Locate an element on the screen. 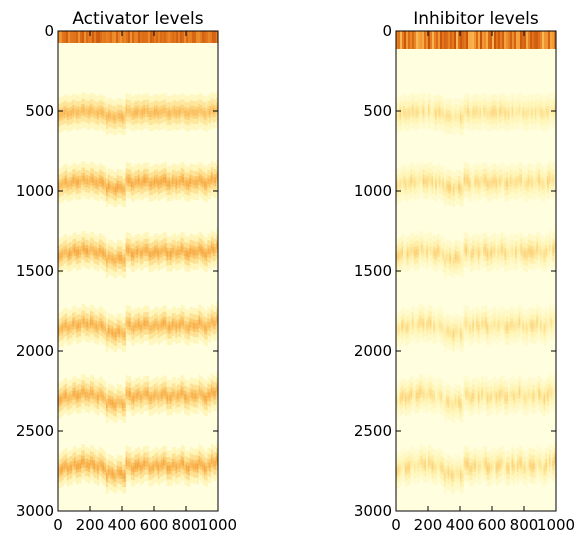  activator-y-tick-label: 2500 is located at coordinates (35, 431).